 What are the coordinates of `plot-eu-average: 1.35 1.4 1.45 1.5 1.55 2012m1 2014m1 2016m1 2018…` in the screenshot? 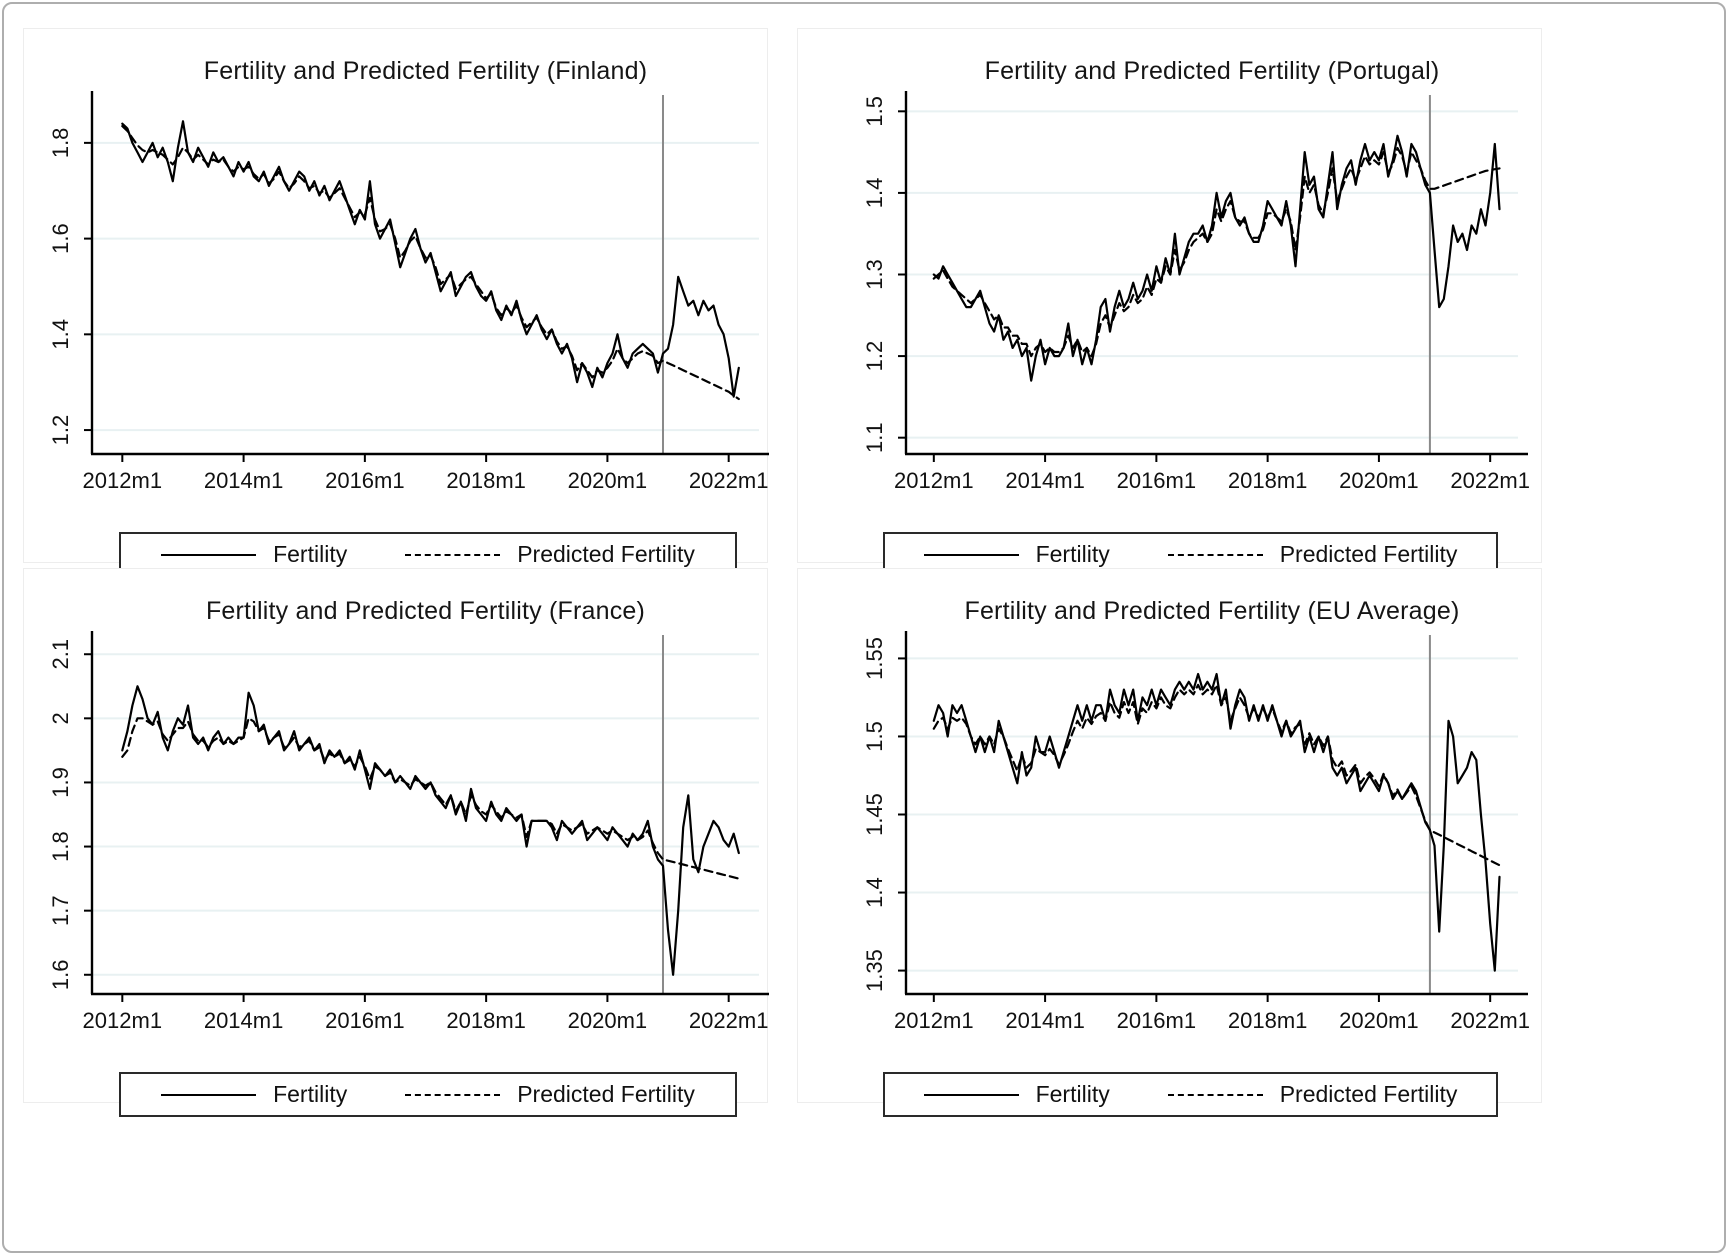 It's located at (1196, 832).